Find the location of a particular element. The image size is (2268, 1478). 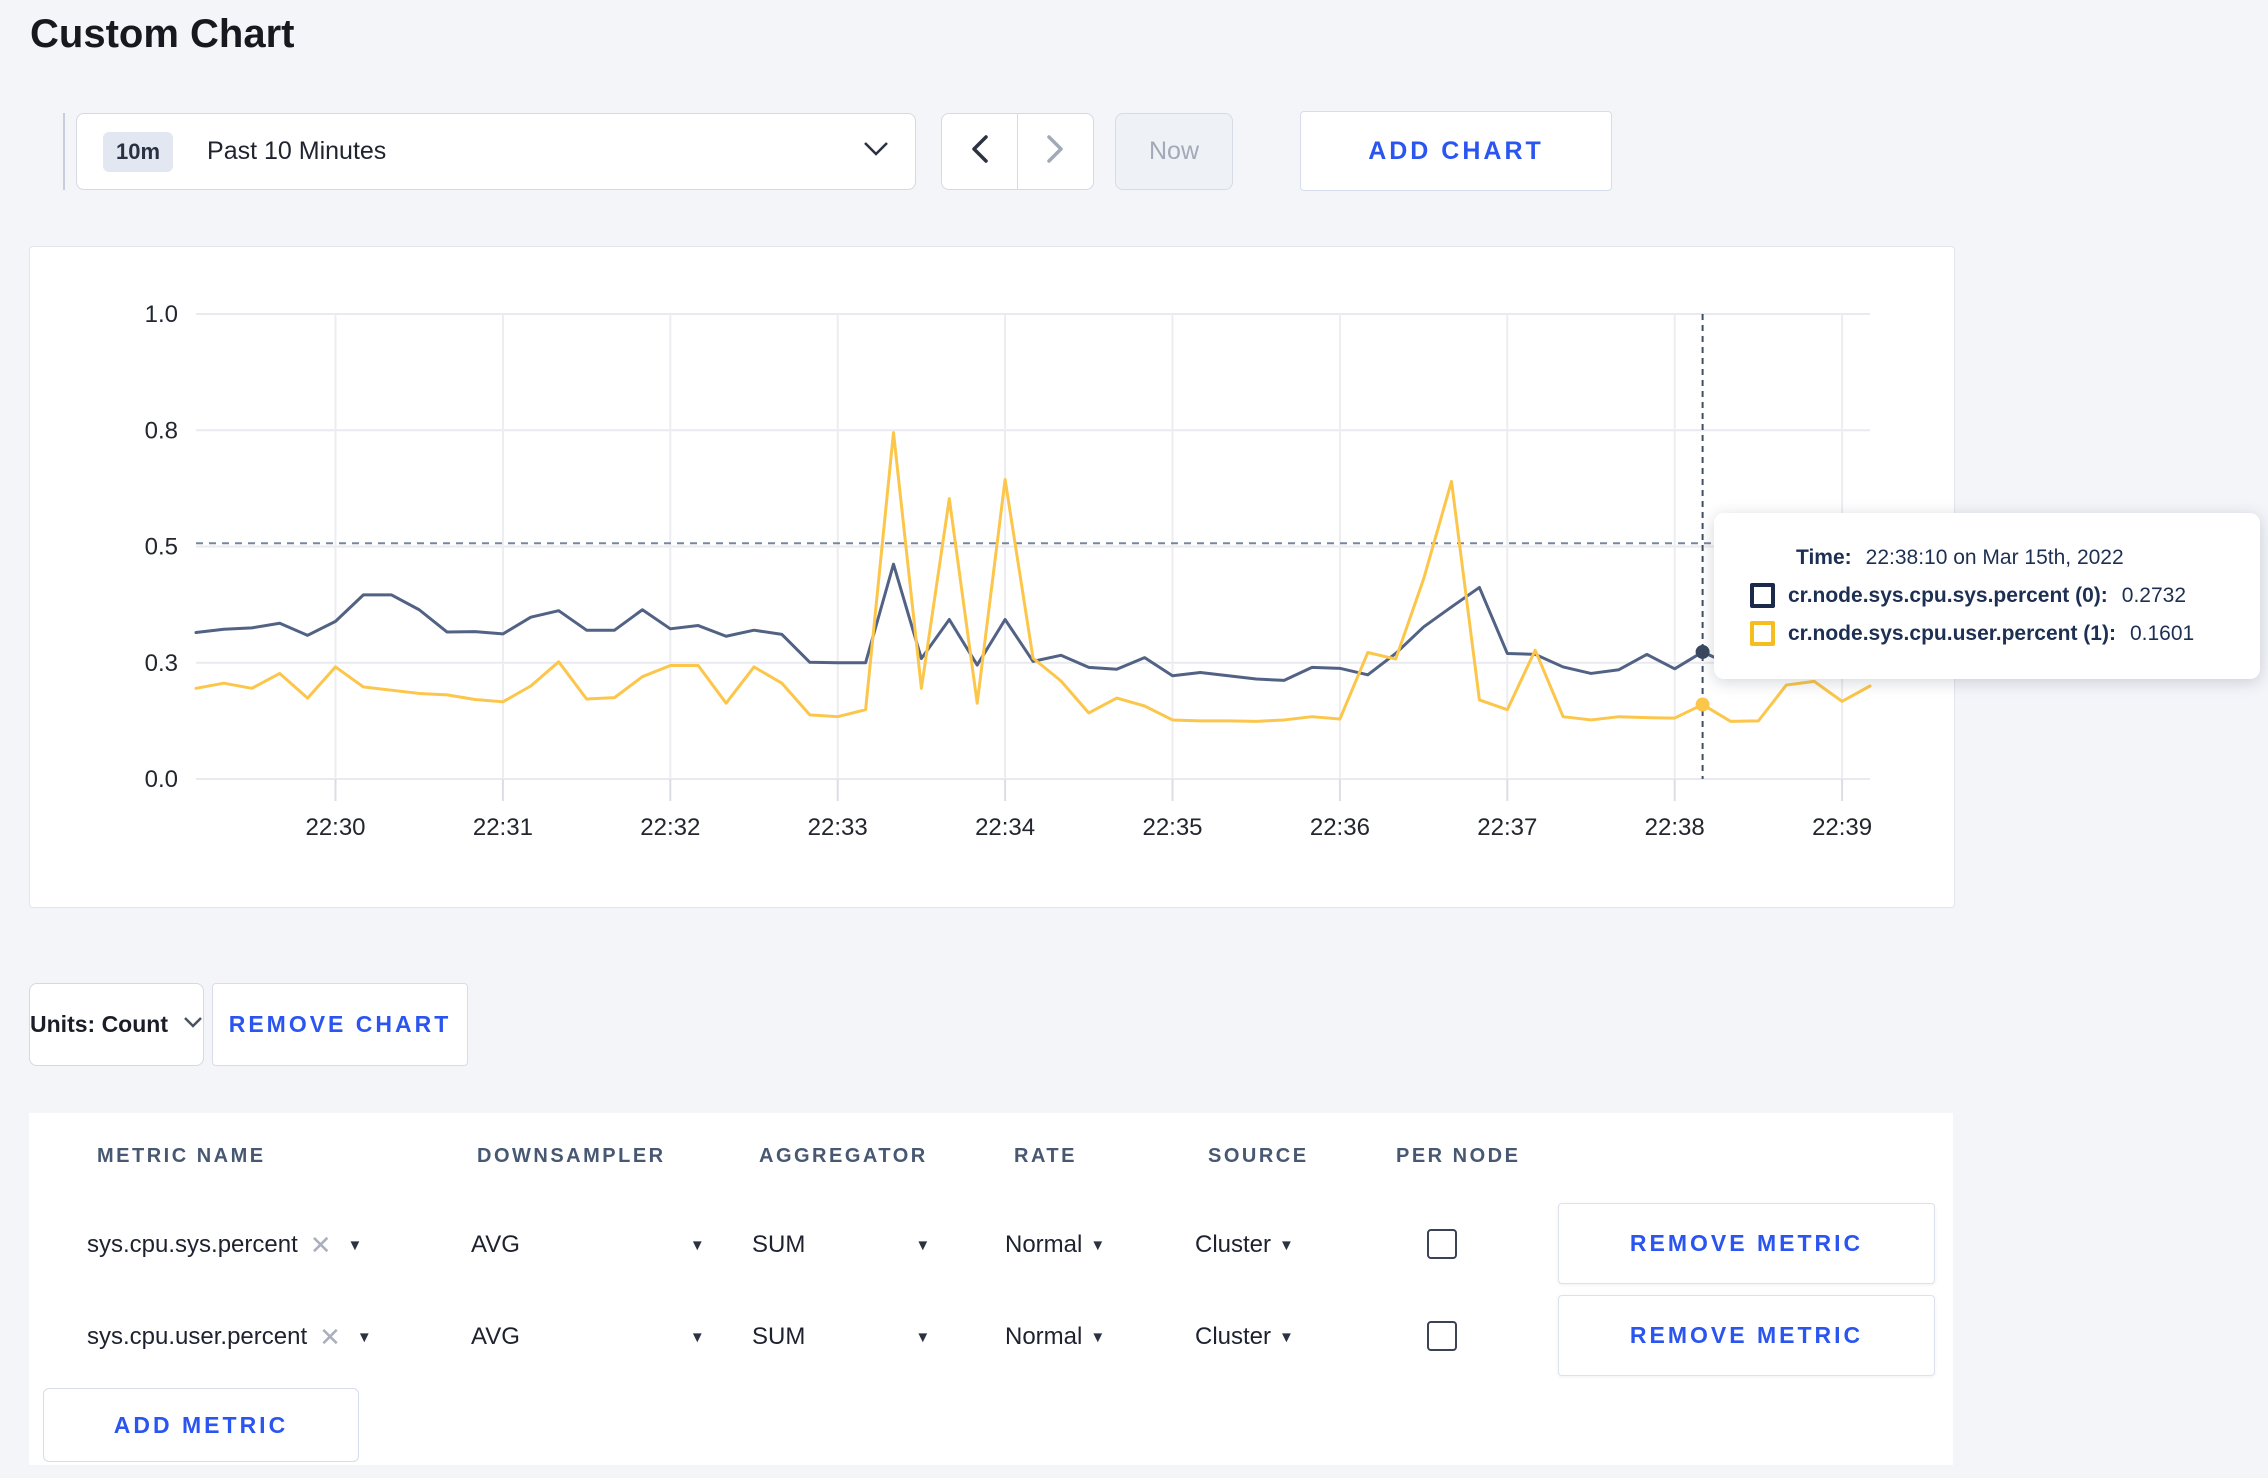

header-rate: RATE is located at coordinates (1045, 1156).